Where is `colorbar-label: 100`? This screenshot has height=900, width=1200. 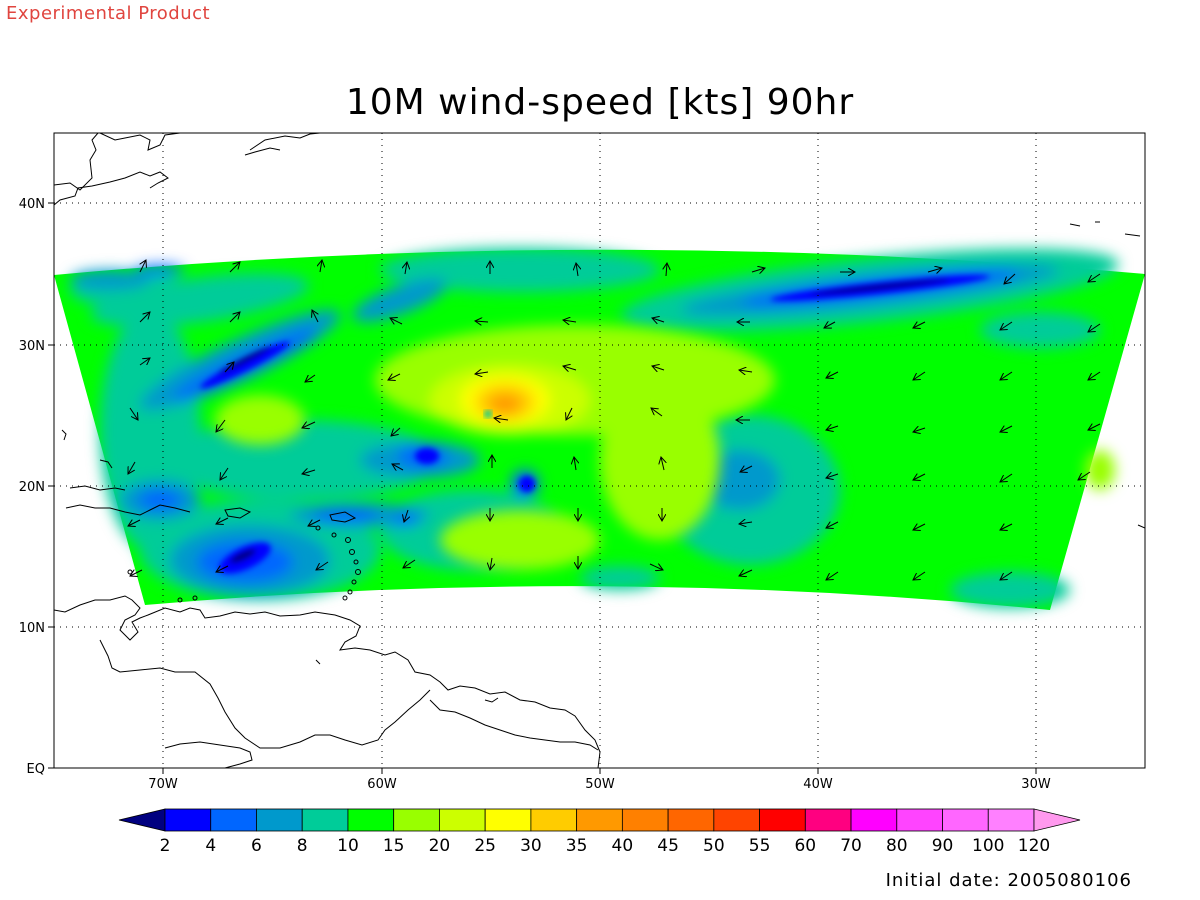 colorbar-label: 100 is located at coordinates (988, 846).